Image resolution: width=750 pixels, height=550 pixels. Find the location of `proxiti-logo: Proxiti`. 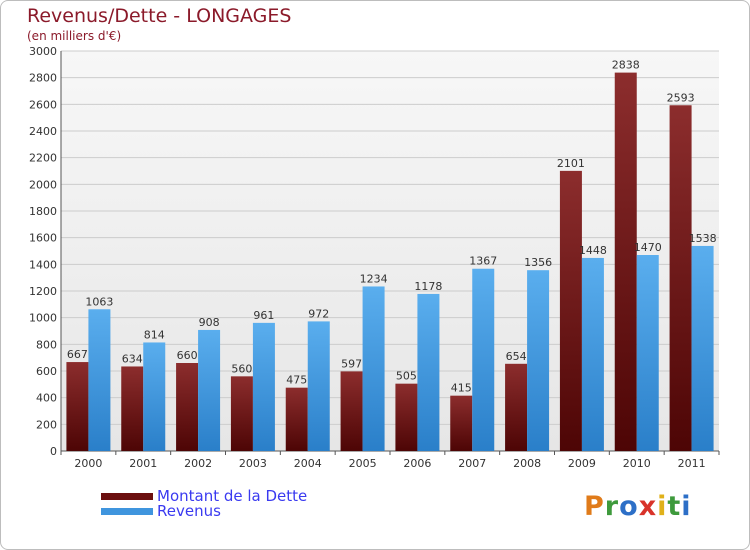

proxiti-logo: Proxiti is located at coordinates (638, 506).